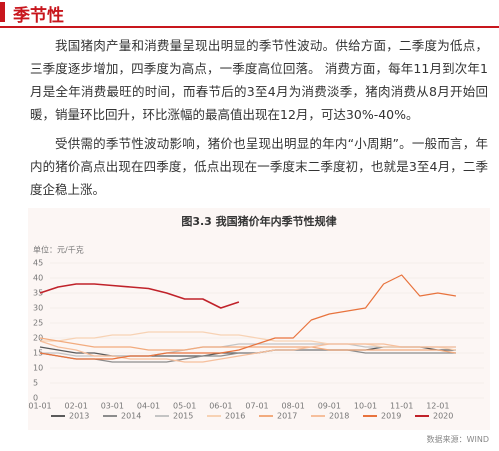 This screenshot has height=451, width=499. I want to click on section-title: 季节性, so click(38, 16).